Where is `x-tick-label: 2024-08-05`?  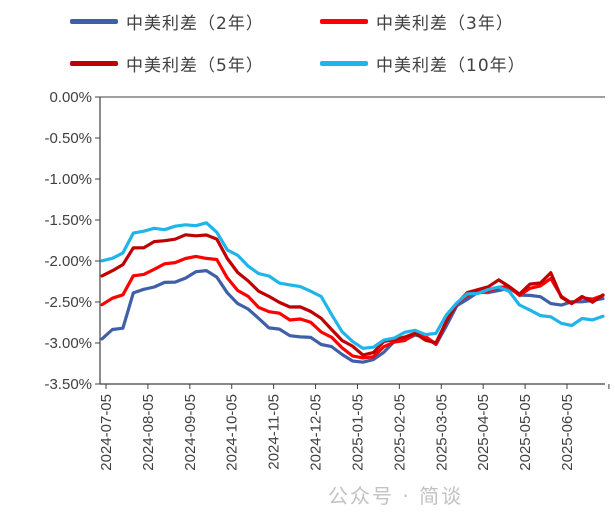
x-tick-label: 2024-08-05 is located at coordinates (148, 432).